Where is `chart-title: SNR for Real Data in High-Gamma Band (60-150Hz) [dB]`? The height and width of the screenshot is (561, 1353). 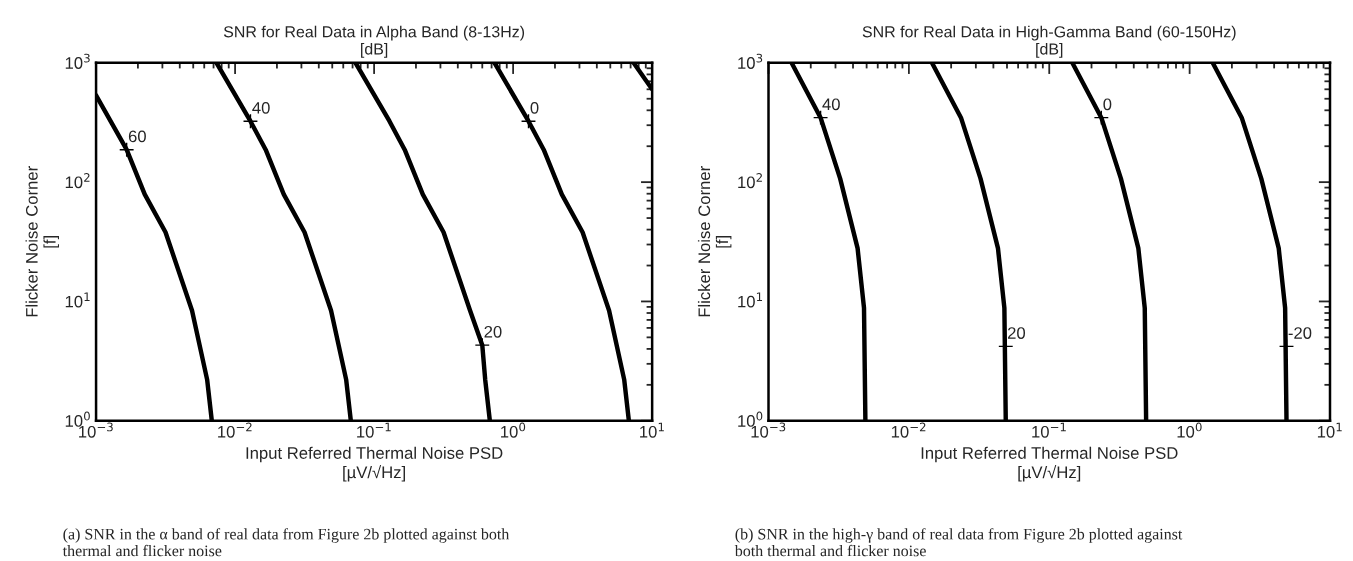
chart-title: SNR for Real Data in High-Gamma Band (60-150Hz) [dB] is located at coordinates (1049, 41).